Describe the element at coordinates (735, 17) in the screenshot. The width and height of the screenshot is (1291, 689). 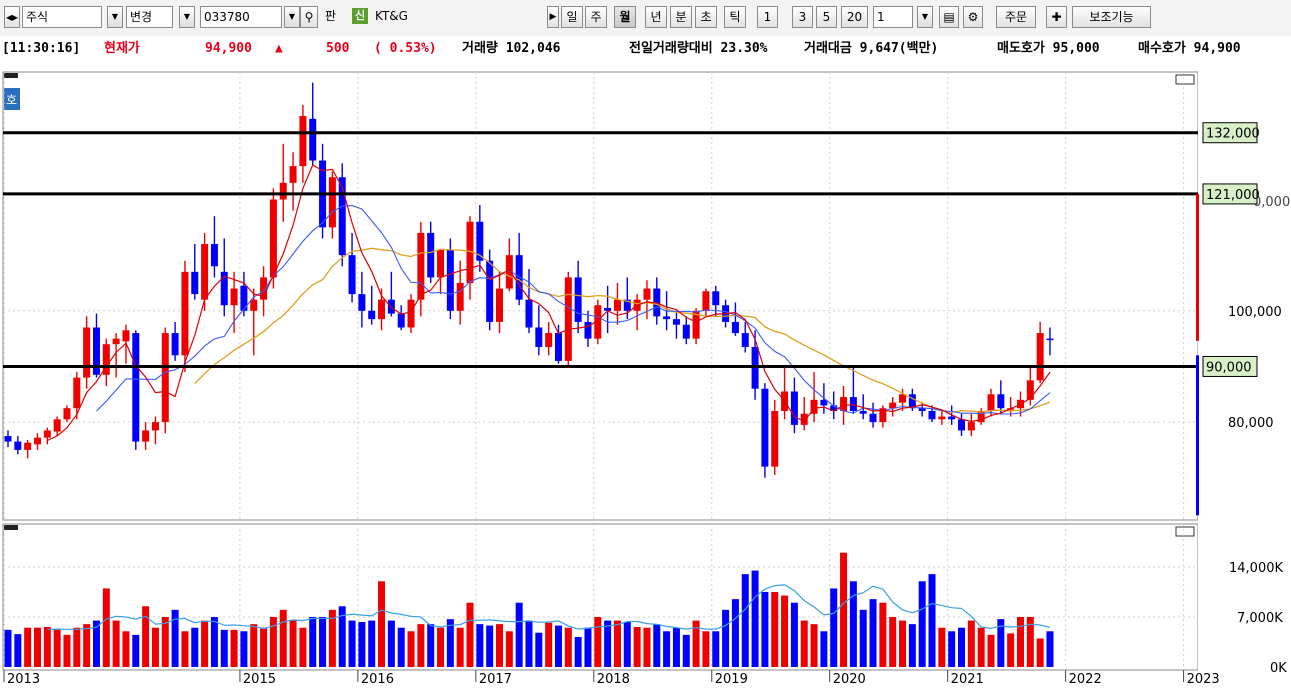
I see `period-button-6: 틱` at that location.